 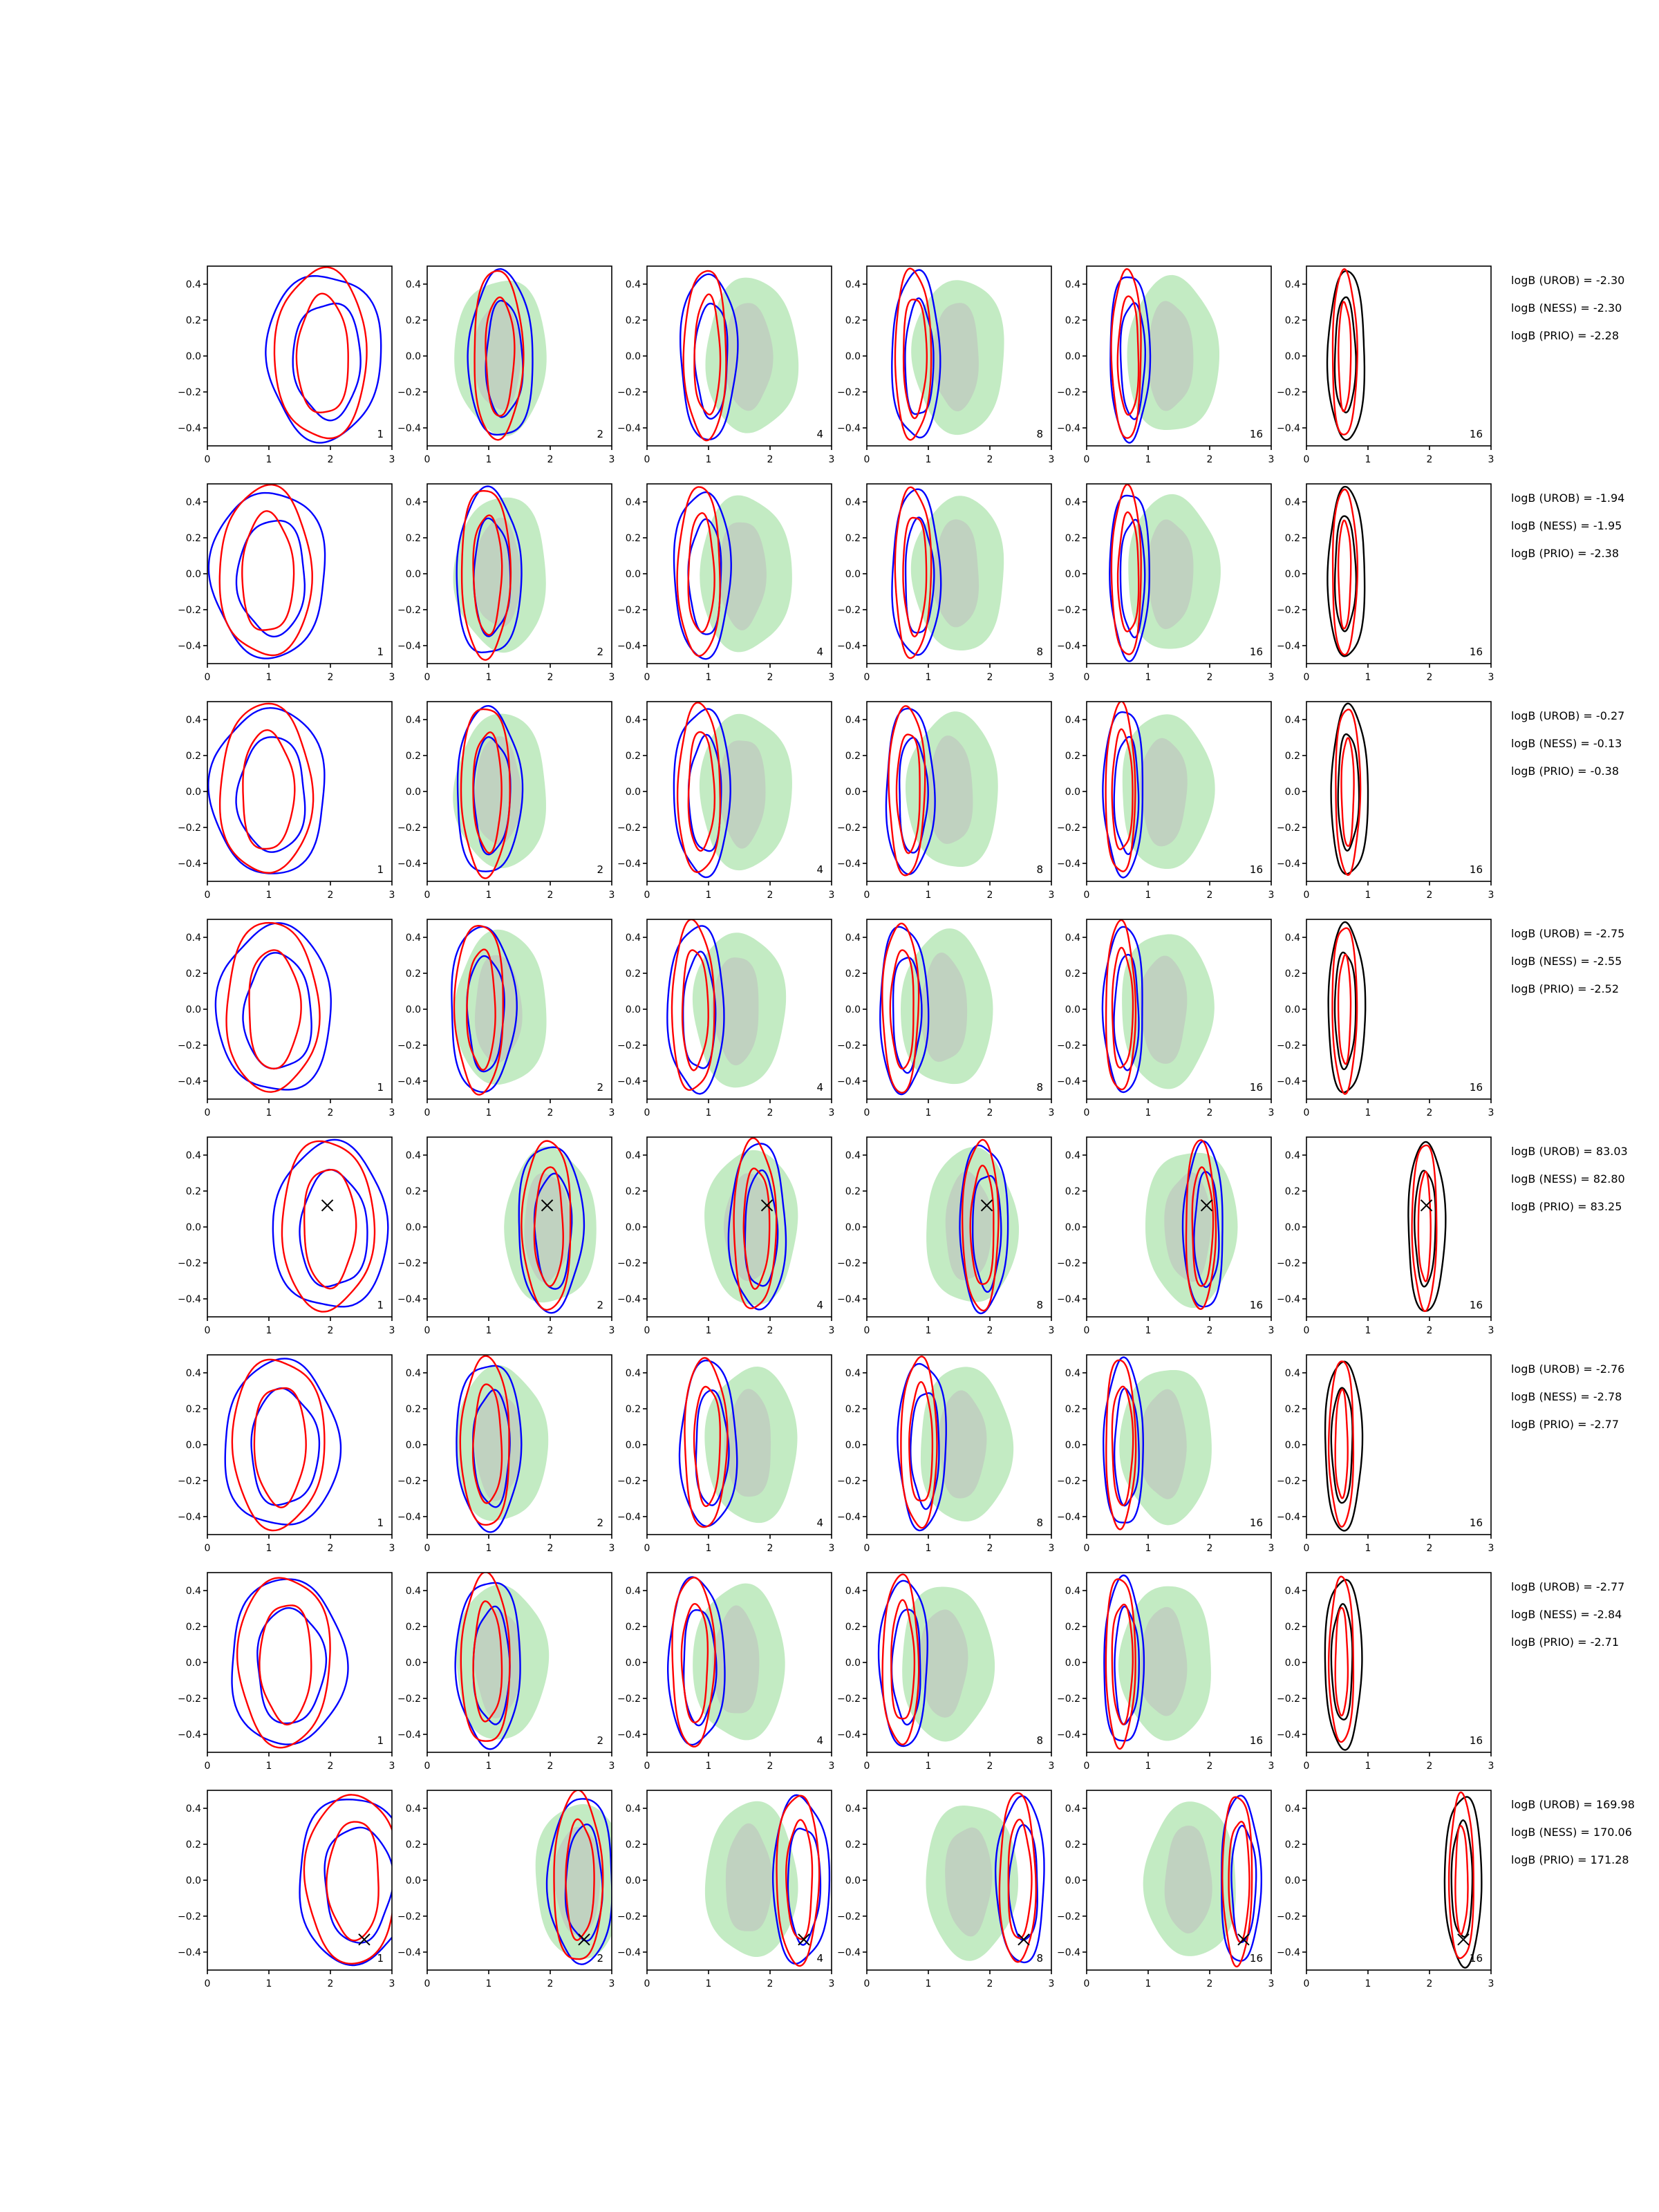 What do you see at coordinates (506, 1672) in the screenshot?
I see `panel-r7-c2: 0.4 0.2 0.0 −0.2 −0.4 0 1 2 3 2` at bounding box center [506, 1672].